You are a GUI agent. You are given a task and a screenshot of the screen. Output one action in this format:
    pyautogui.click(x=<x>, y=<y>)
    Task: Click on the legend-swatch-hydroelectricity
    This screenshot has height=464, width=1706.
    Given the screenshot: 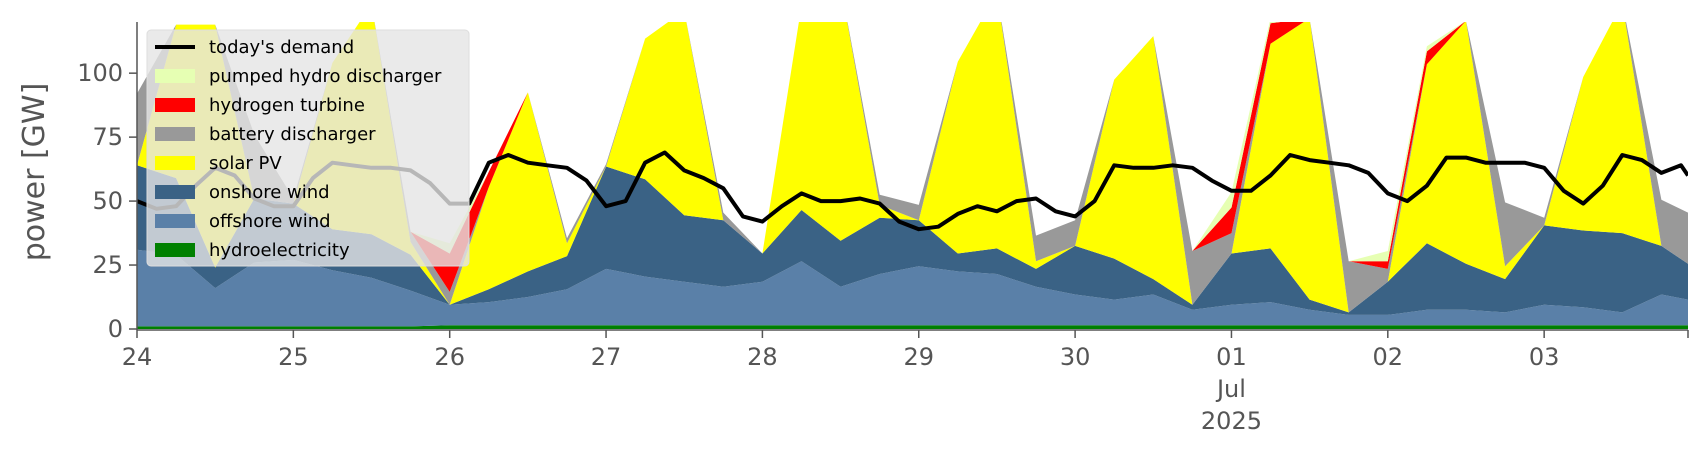 What is the action you would take?
    pyautogui.click(x=175, y=250)
    